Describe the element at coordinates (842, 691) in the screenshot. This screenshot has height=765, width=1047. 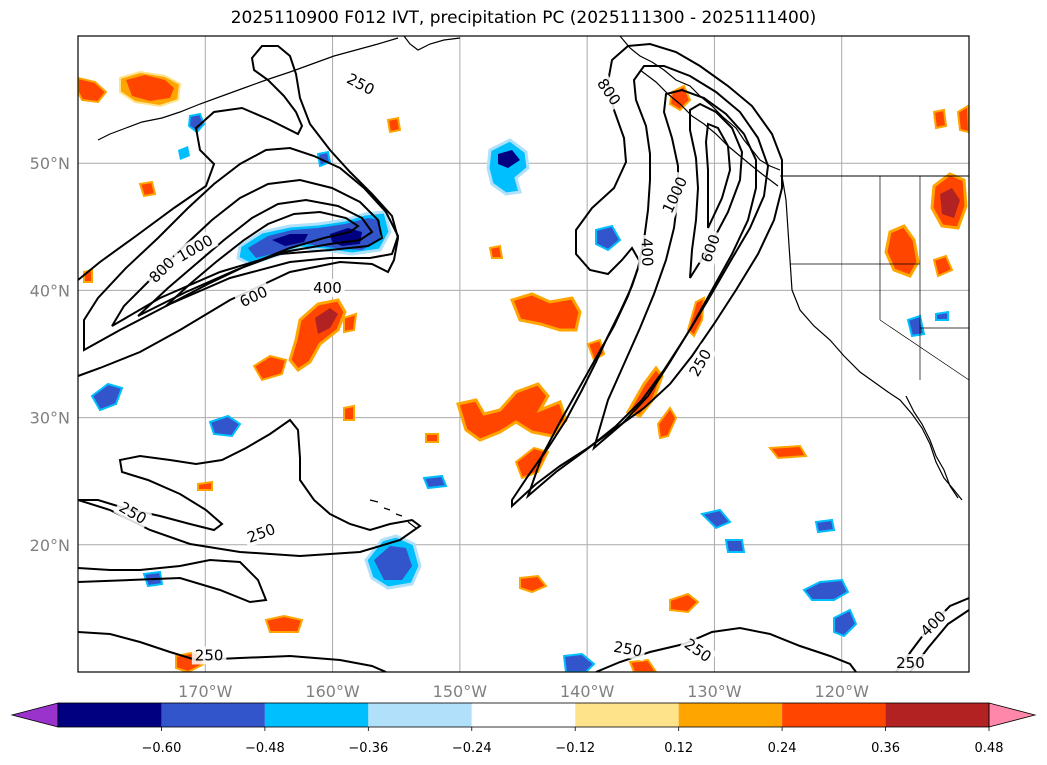
I see `lon-tick-label: 120°W` at that location.